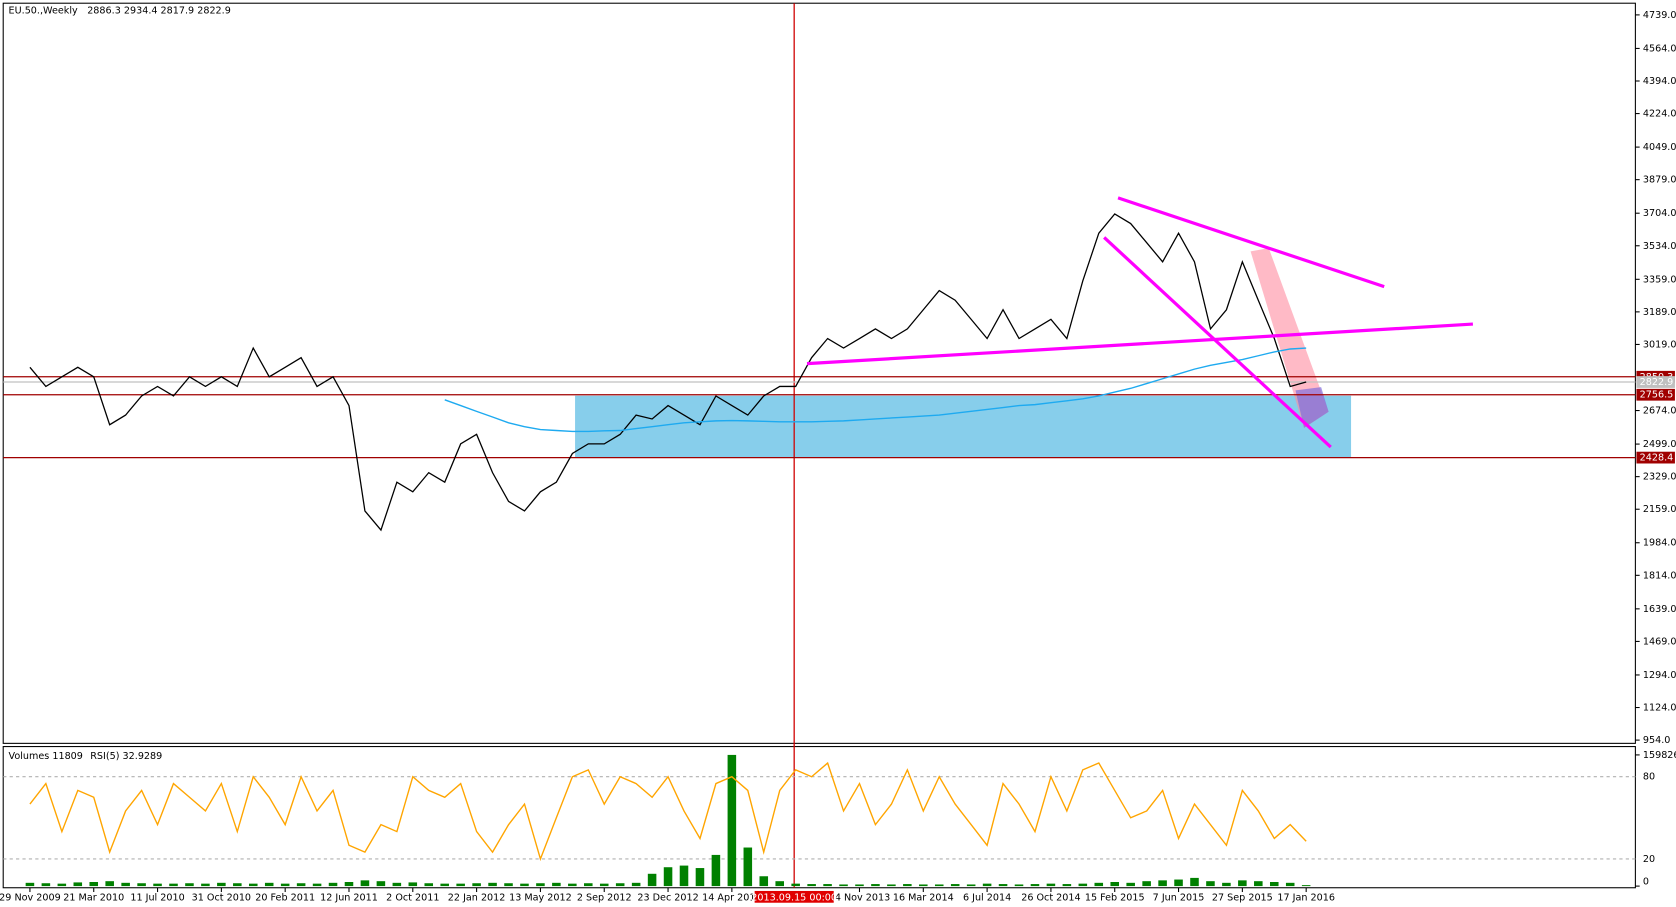 The height and width of the screenshot is (907, 1676). I want to click on x-tick-label: 26 Oct 2014, so click(1050, 897).